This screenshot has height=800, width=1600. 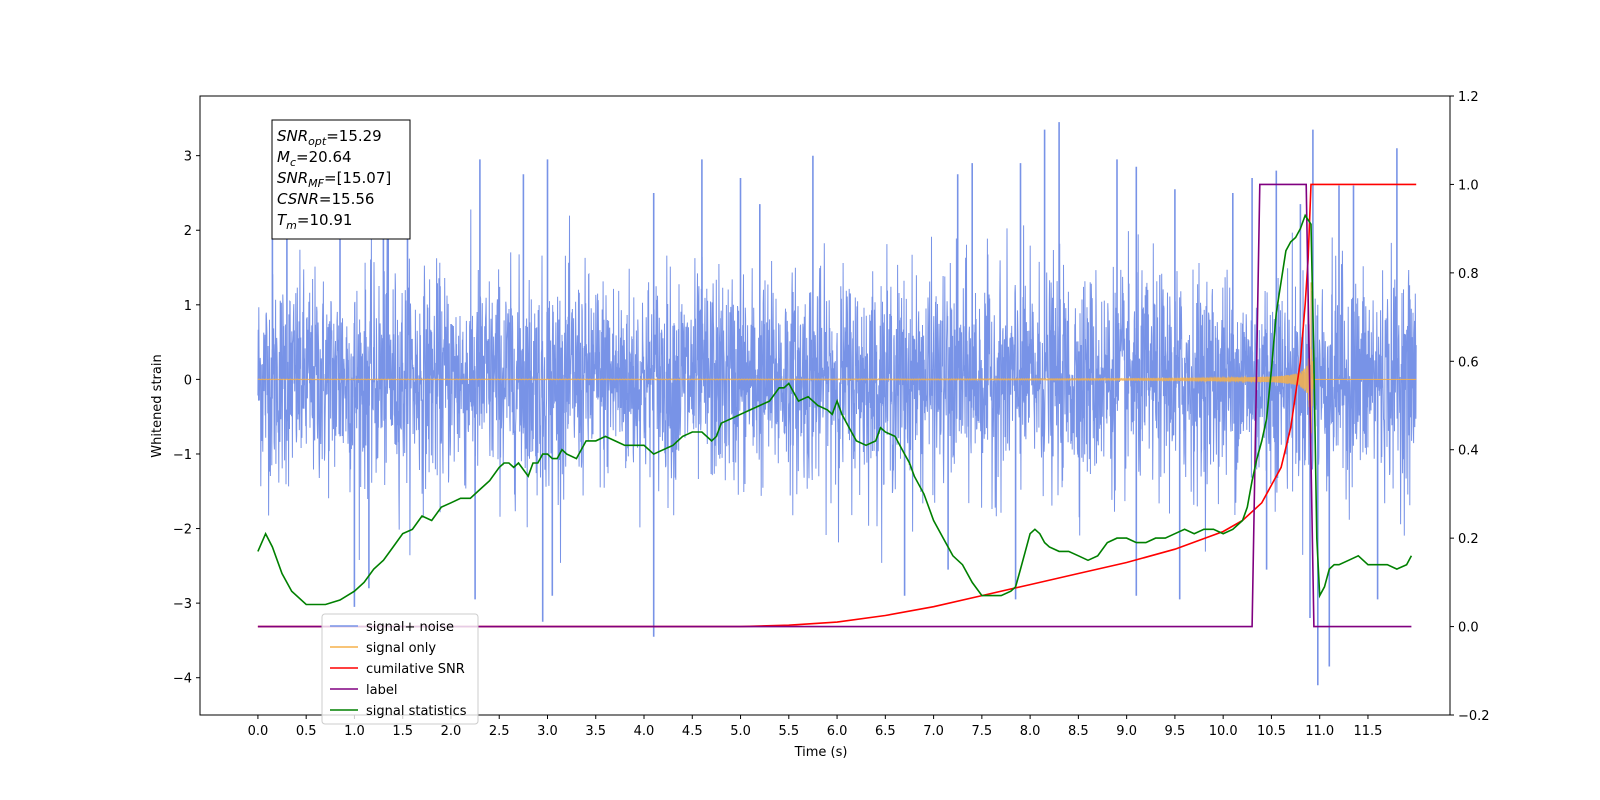 What do you see at coordinates (821, 752) in the screenshot?
I see `x-axis-label: Time (s)` at bounding box center [821, 752].